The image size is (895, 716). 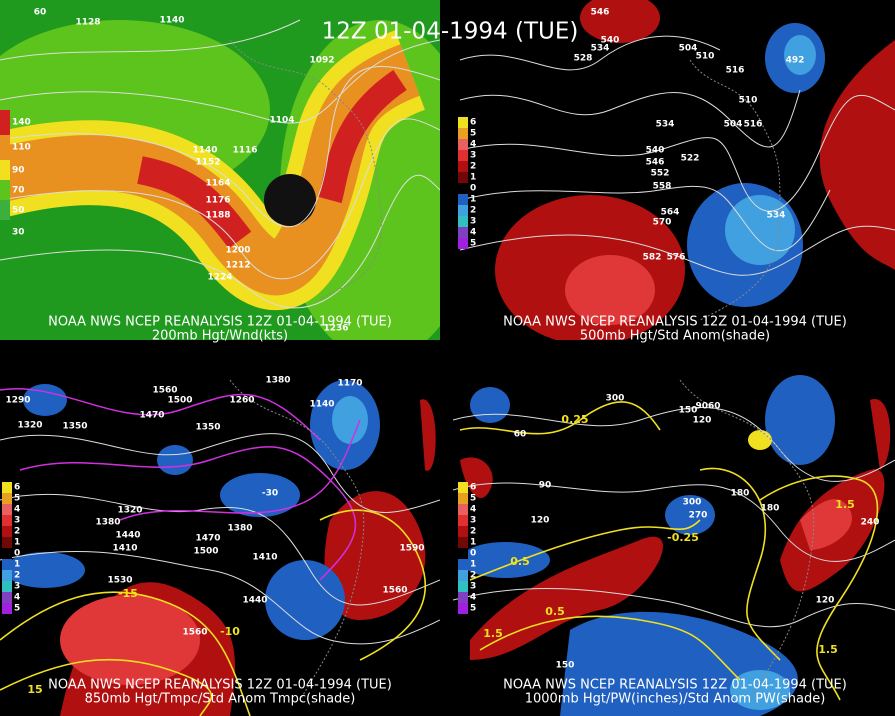 What do you see at coordinates (237, 251) in the screenshot?
I see `contour-label: 1200` at bounding box center [237, 251].